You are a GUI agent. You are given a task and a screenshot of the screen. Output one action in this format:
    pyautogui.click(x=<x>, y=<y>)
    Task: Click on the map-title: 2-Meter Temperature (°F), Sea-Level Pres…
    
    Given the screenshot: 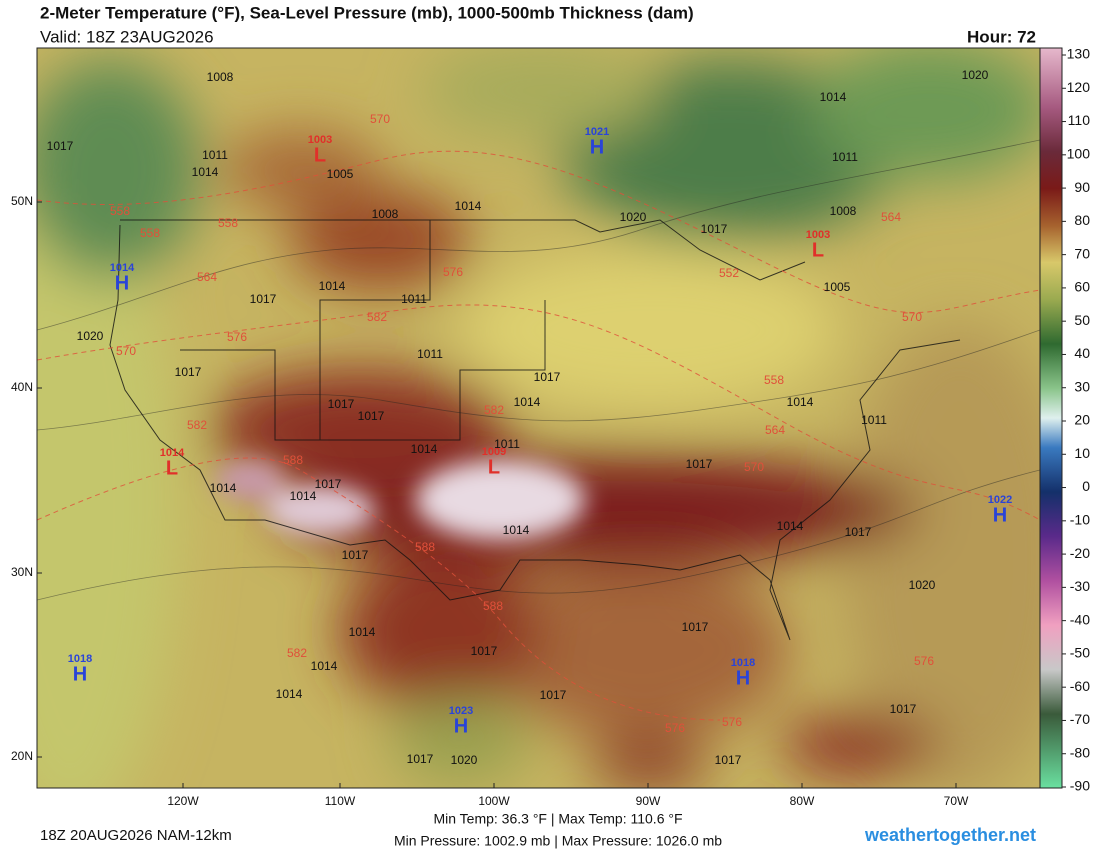 What is the action you would take?
    pyautogui.click(x=367, y=12)
    